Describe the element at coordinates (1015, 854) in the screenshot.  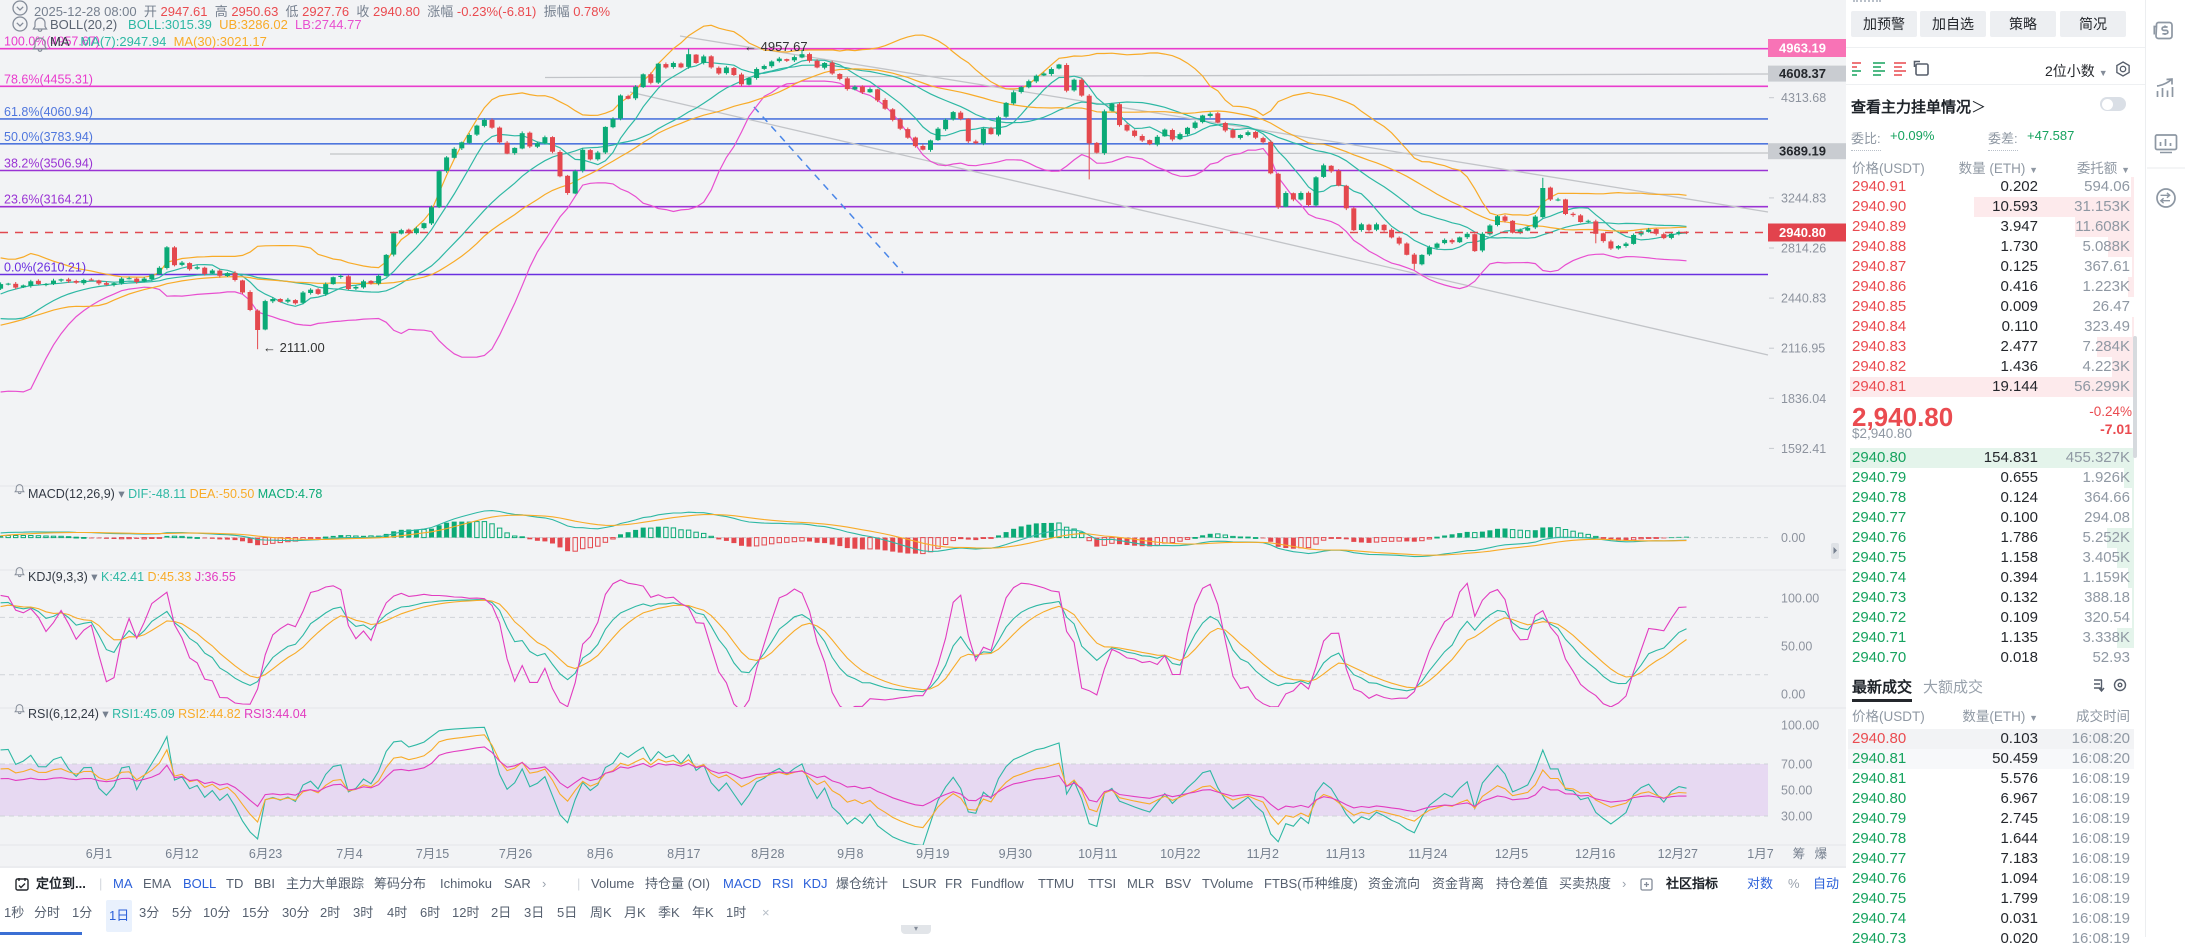
I see `svg-text: 9月30` at that location.